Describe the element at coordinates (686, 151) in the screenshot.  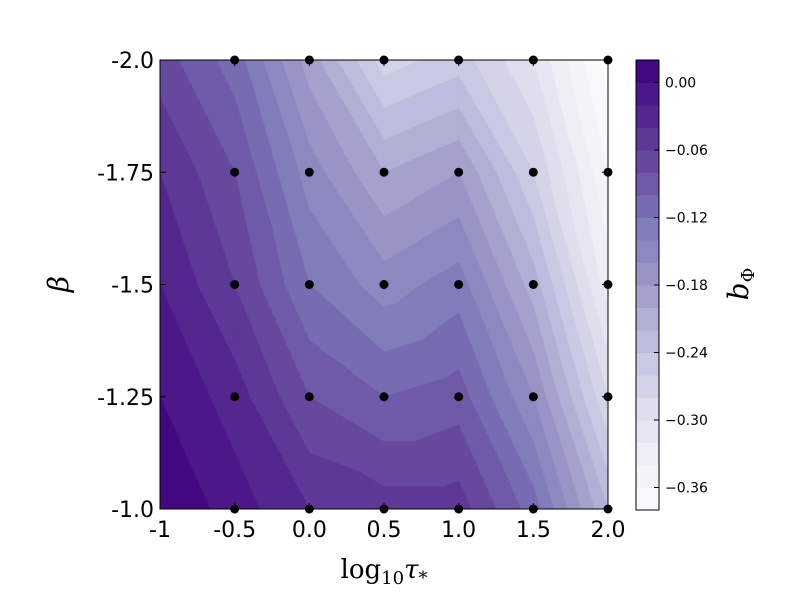
I see `colorbar-tick-label: −0.06` at that location.